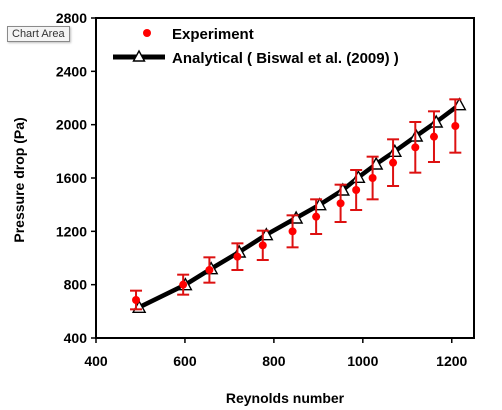 This screenshot has height=410, width=502. Describe the element at coordinates (96, 361) in the screenshot. I see `x-tick-label: 400` at that location.